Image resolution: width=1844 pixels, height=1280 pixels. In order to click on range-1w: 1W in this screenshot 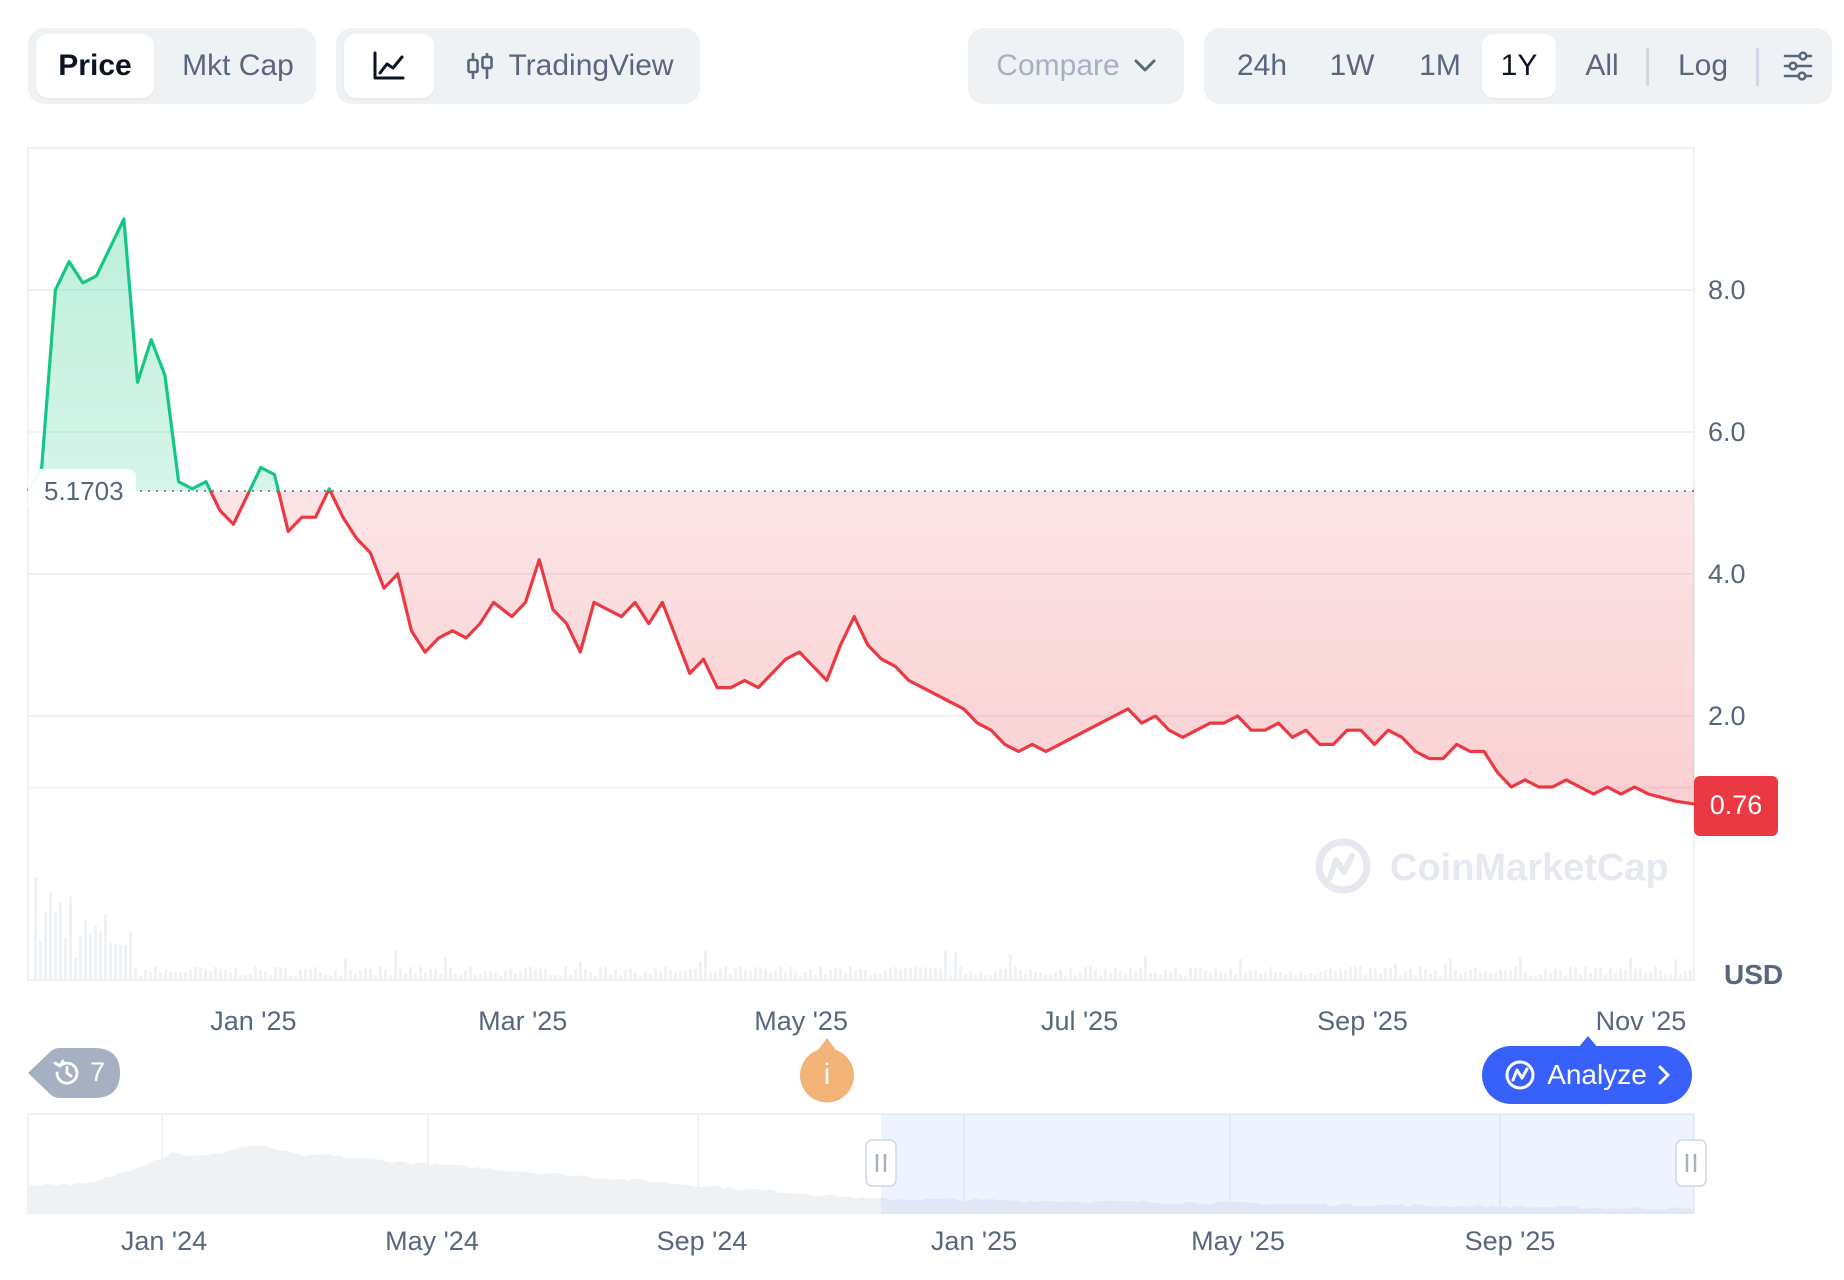, I will do `click(1352, 65)`.